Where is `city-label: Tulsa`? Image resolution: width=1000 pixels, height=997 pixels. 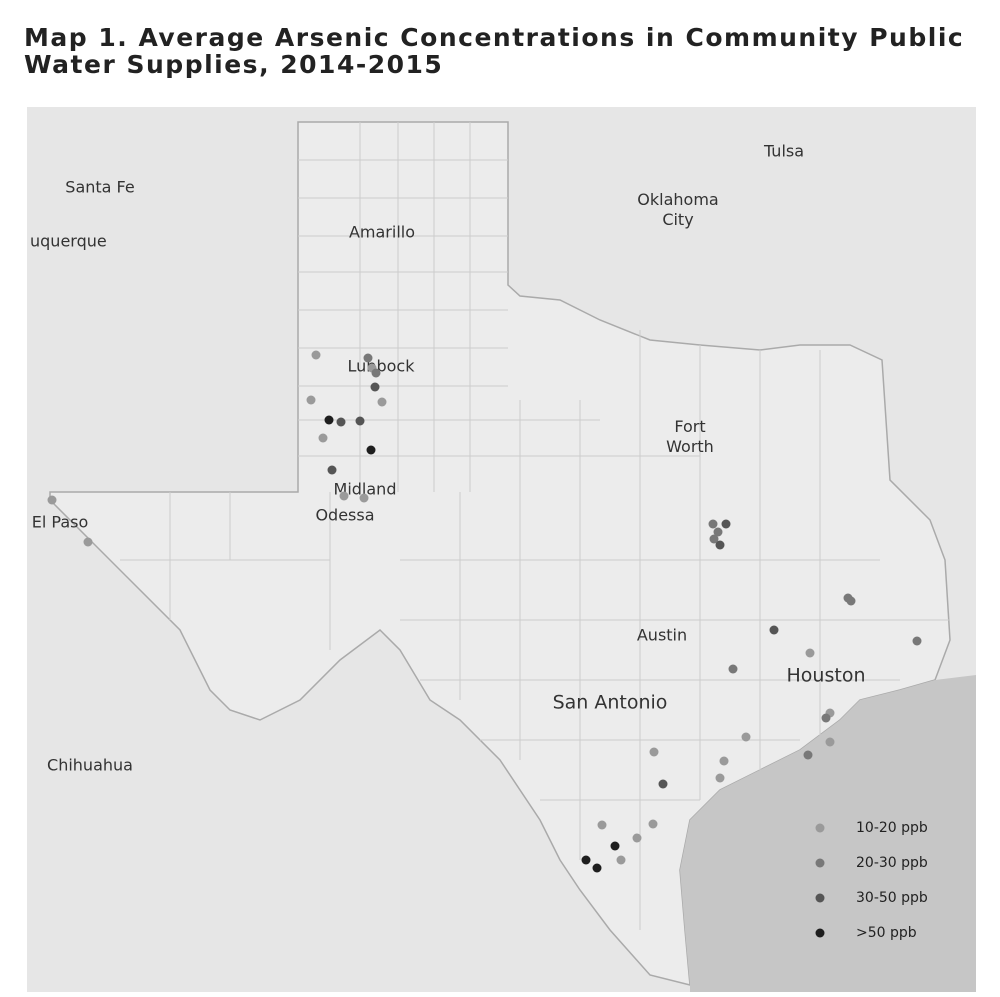
city-label: Tulsa is located at coordinates (783, 151).